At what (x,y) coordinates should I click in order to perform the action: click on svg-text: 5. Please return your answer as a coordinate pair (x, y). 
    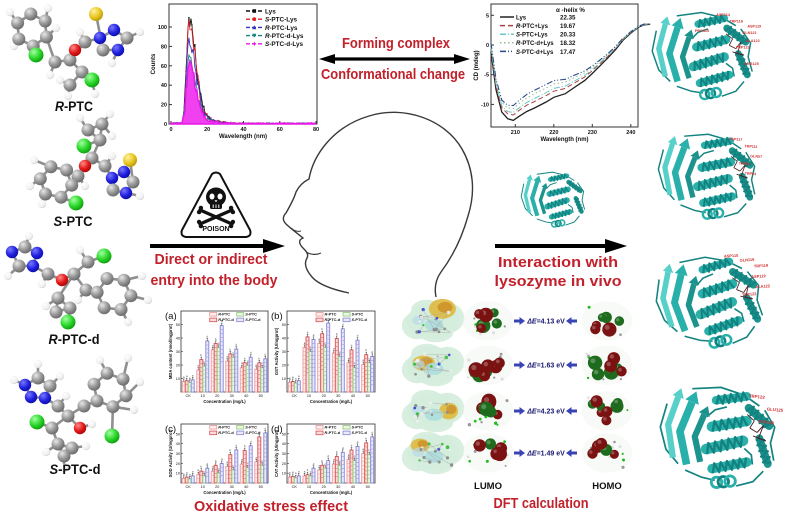
    Looking at the image, I should click on (487, 16).